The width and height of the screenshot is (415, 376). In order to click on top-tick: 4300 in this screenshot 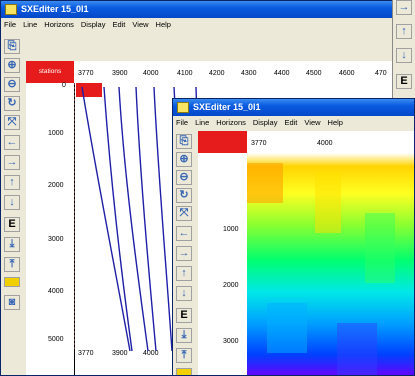, I will do `click(249, 73)`.